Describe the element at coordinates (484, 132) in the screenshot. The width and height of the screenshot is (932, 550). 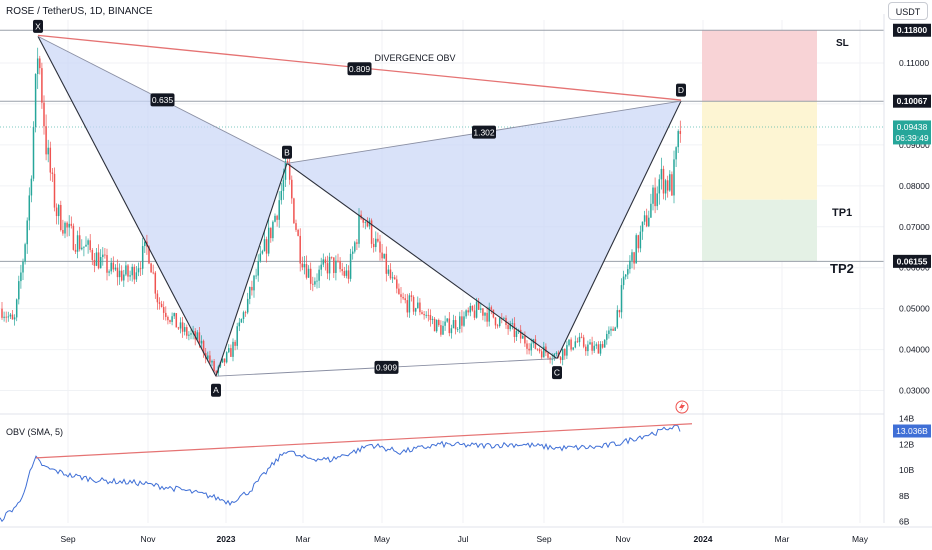
I see `ratio-badge` at that location.